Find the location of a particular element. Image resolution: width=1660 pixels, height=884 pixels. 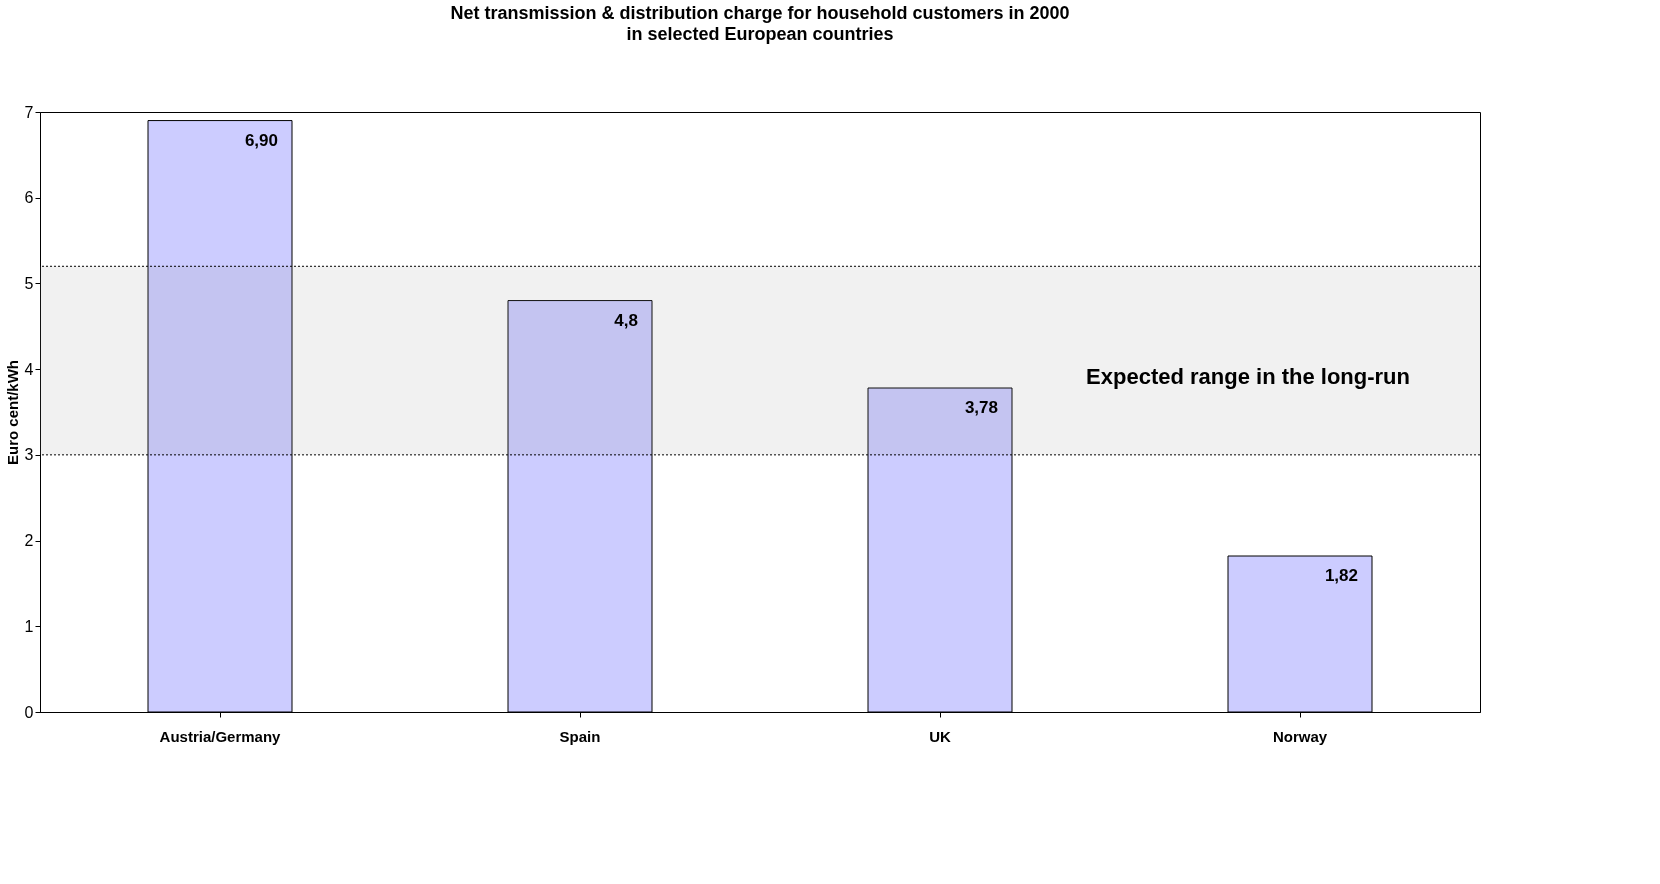

x-tick-label: Norway is located at coordinates (1300, 736).